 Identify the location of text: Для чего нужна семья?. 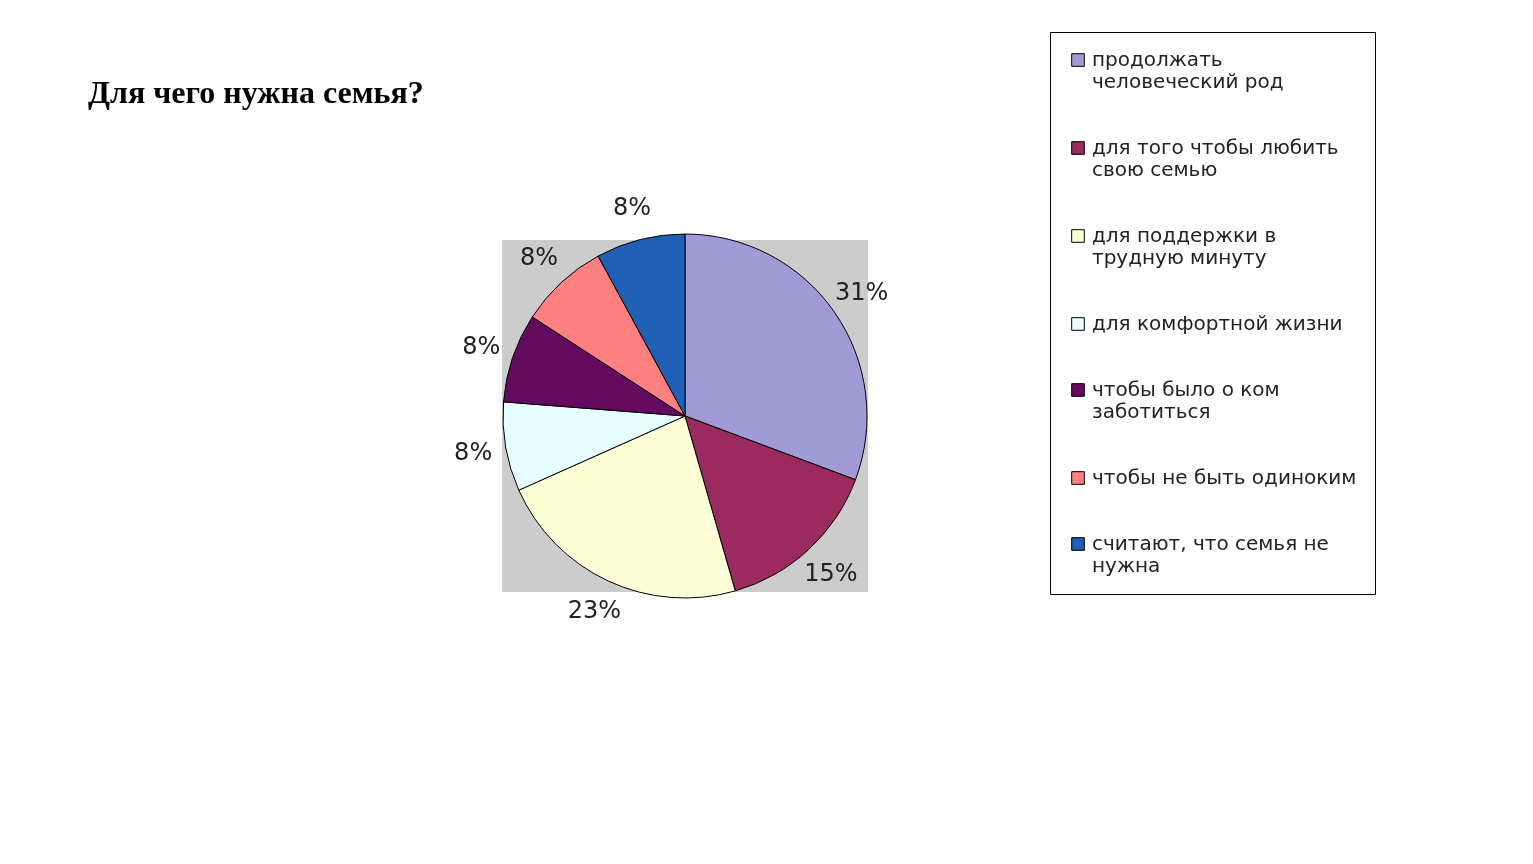
(256, 92).